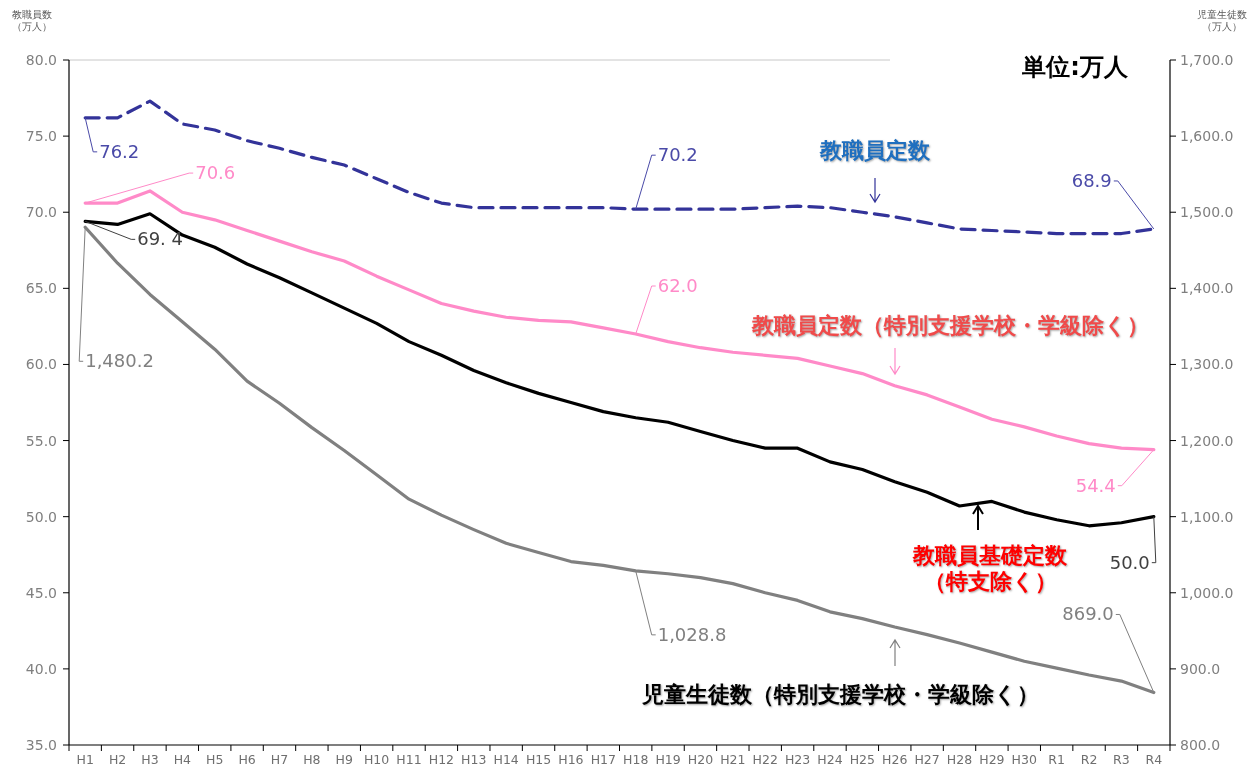  Describe the element at coordinates (1024, 759) in the screenshot. I see `x-tick-label: H30` at that location.